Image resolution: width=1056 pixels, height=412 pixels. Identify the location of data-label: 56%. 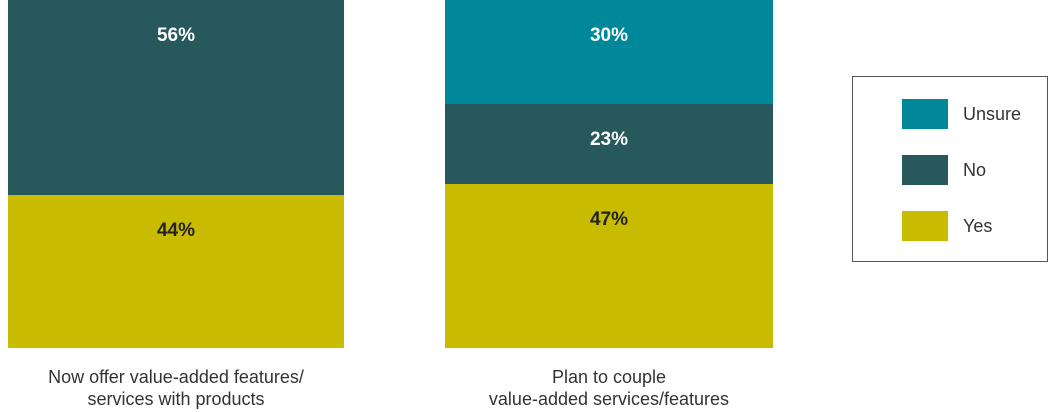
(176, 35).